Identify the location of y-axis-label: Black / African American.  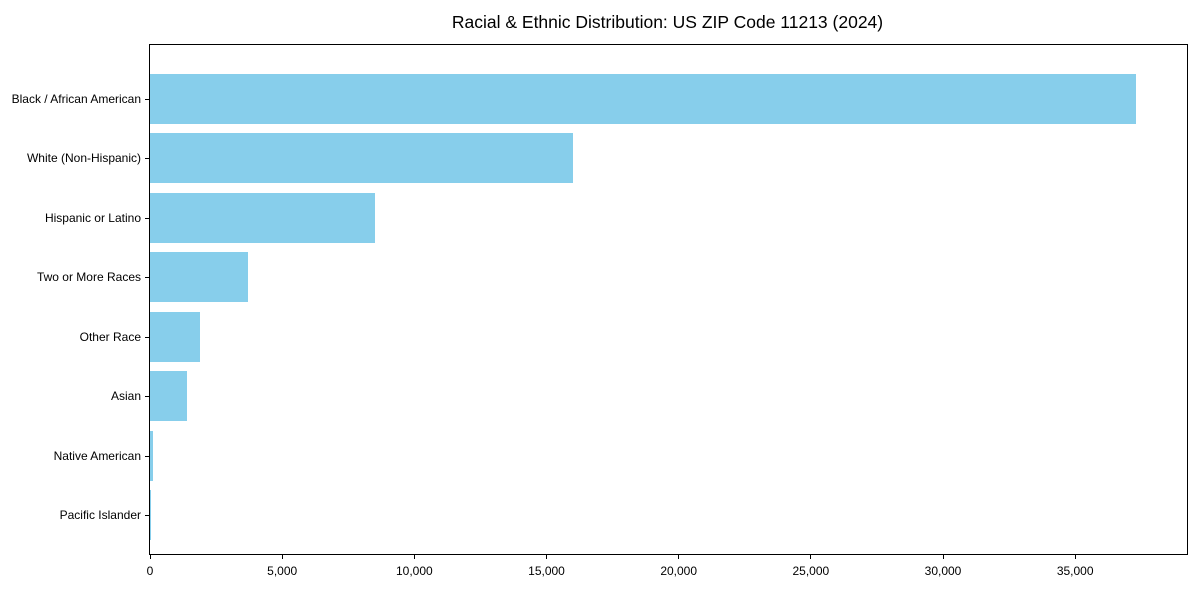
(76, 98).